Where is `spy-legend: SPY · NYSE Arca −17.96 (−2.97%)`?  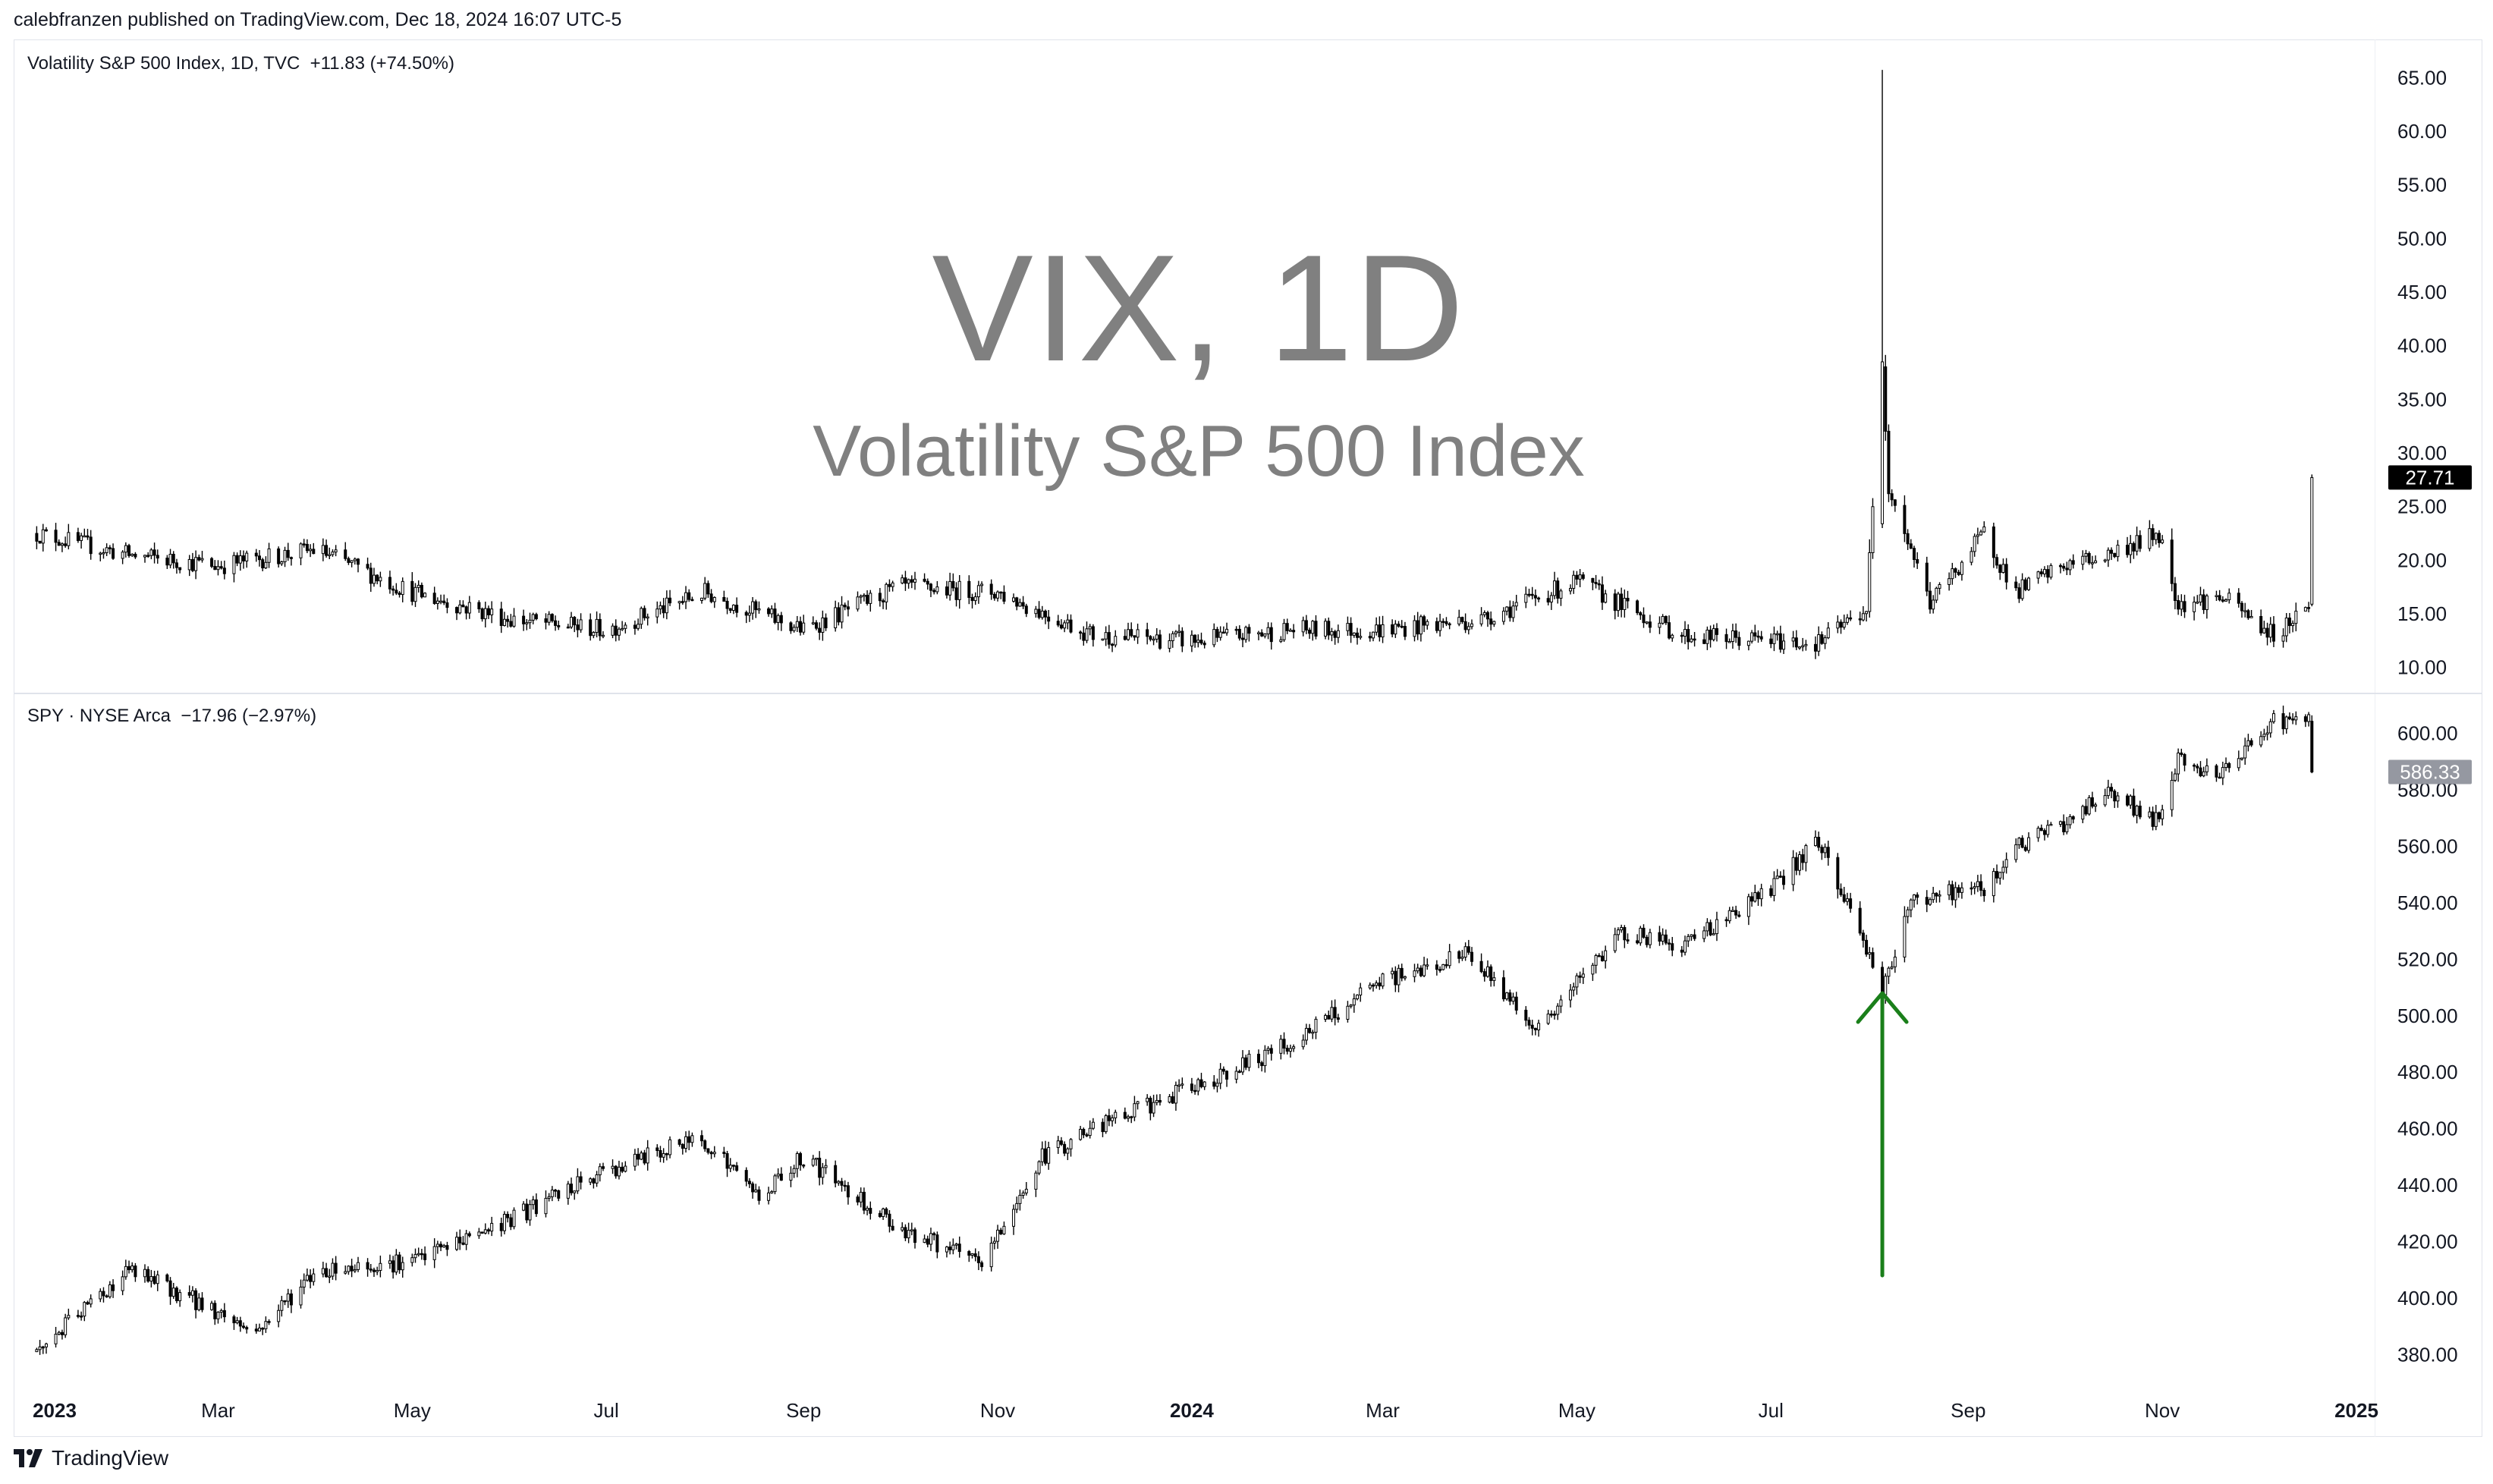
spy-legend: SPY · NYSE Arca −17.96 (−2.97%) is located at coordinates (172, 716).